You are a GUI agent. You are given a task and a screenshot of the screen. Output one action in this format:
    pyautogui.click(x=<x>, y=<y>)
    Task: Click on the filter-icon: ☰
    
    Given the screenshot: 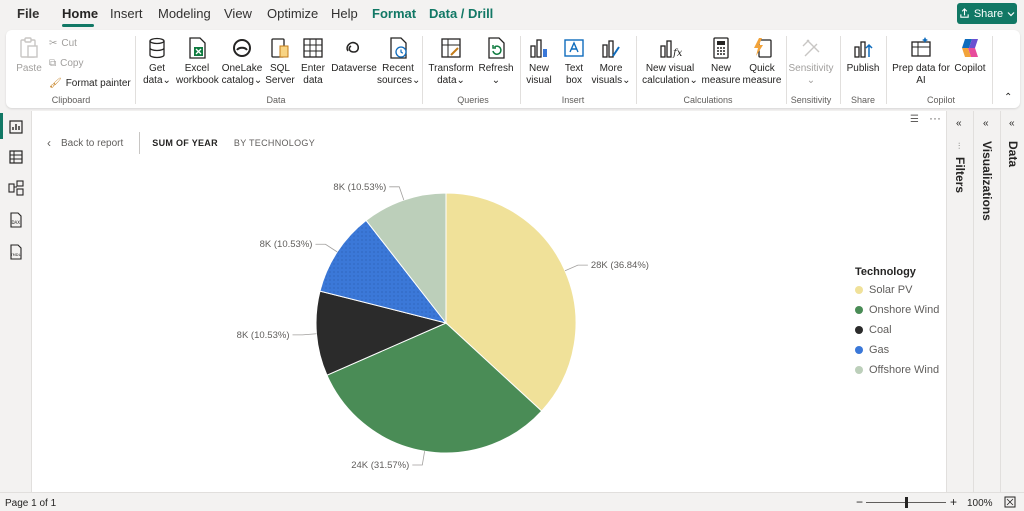 What is the action you would take?
    pyautogui.click(x=914, y=119)
    